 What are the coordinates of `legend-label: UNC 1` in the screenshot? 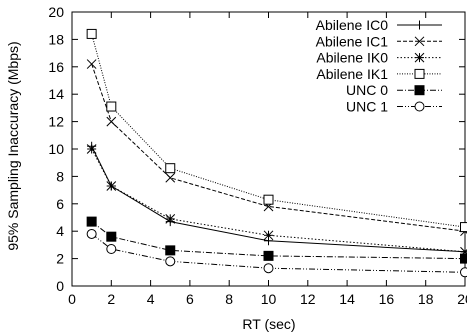 It's located at (367, 107).